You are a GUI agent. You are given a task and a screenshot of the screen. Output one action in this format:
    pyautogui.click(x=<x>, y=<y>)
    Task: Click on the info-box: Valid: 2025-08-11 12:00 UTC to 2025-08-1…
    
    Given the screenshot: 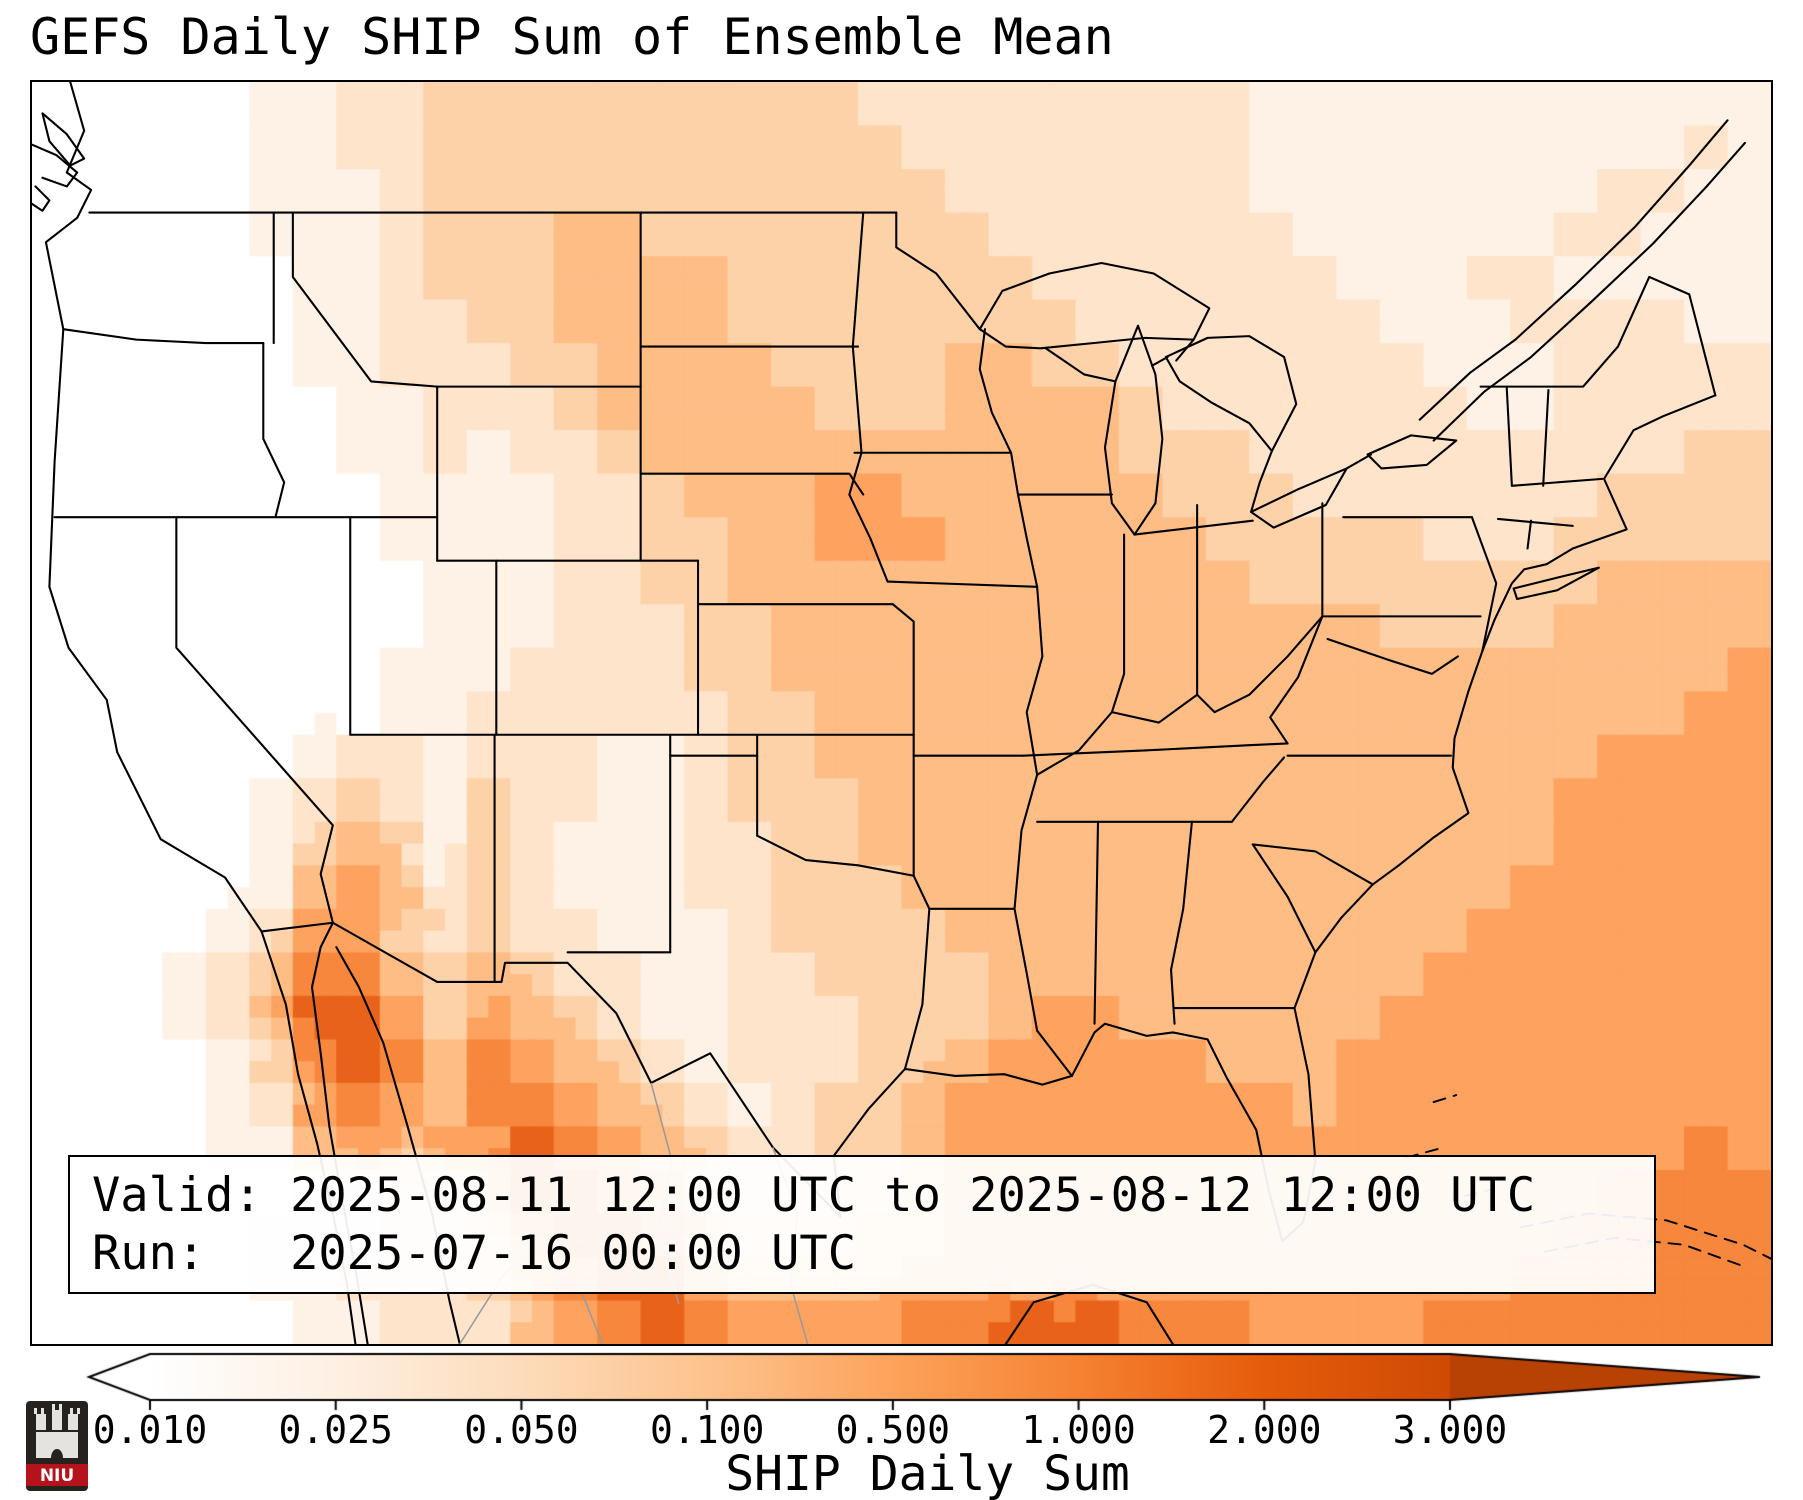 What is the action you would take?
    pyautogui.click(x=862, y=1224)
    